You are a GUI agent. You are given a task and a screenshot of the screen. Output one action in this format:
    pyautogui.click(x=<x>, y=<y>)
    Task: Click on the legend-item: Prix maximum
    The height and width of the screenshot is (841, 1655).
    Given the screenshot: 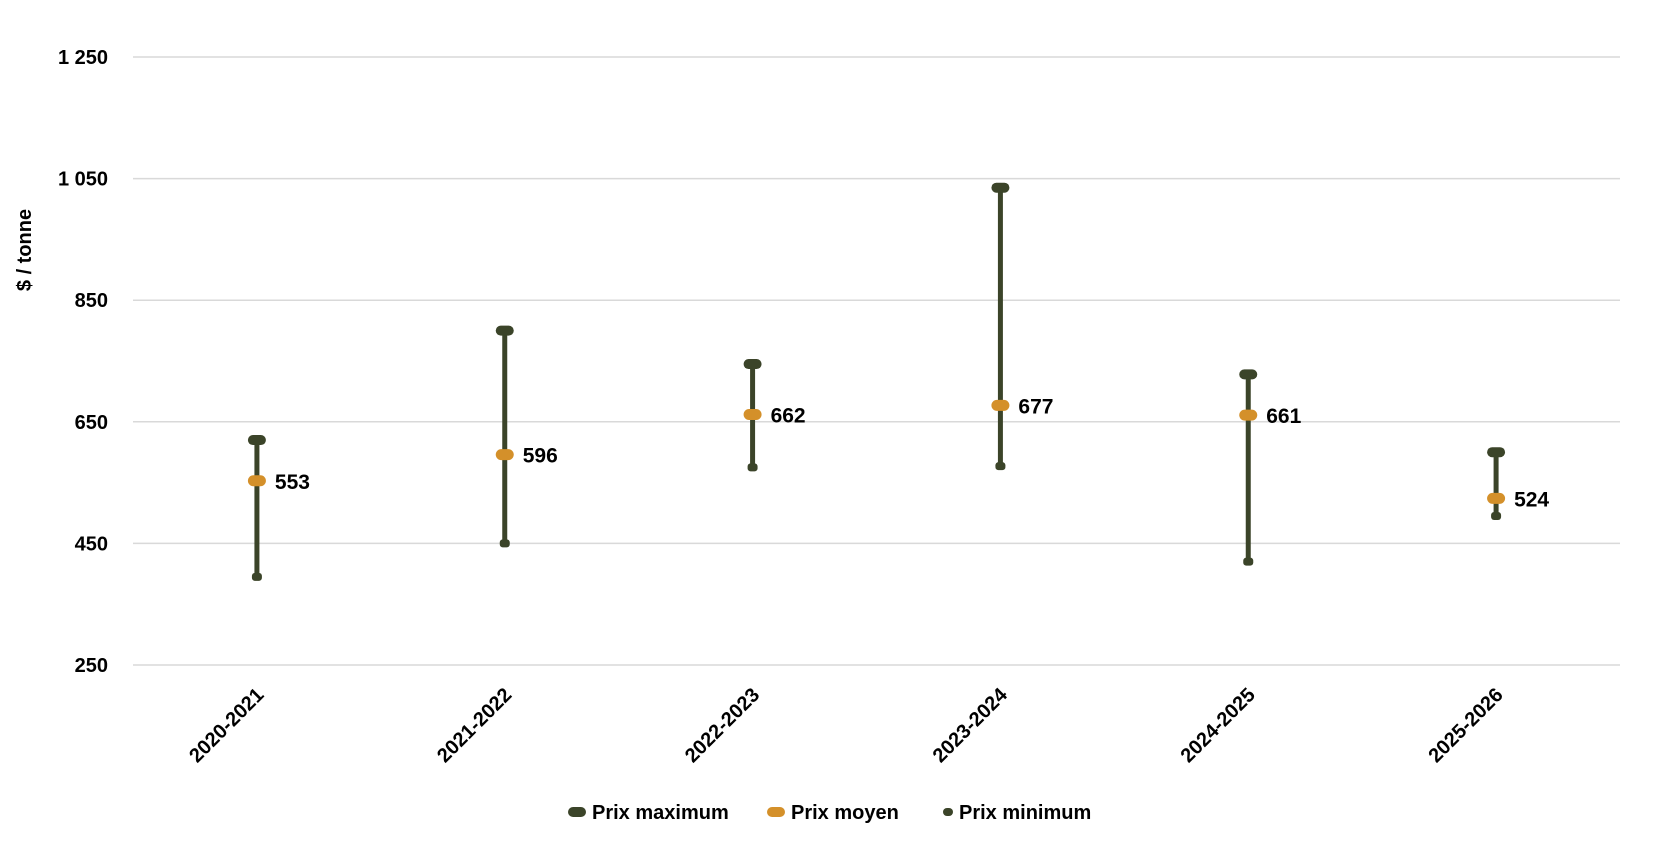 What is the action you would take?
    pyautogui.click(x=648, y=813)
    